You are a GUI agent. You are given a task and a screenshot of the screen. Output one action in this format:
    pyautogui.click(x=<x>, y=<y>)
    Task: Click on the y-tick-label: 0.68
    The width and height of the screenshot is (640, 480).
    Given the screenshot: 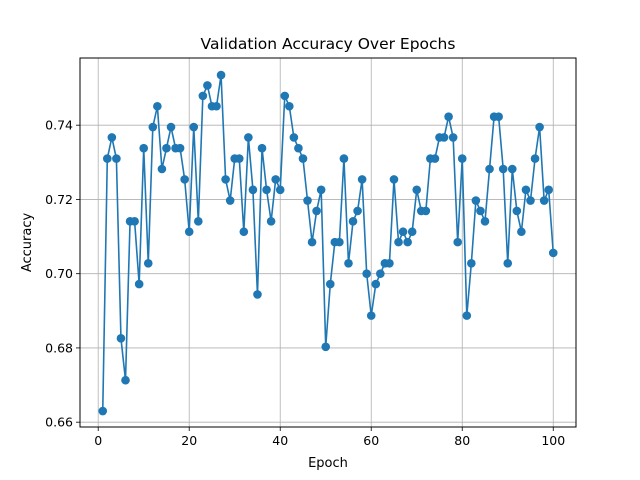 What is the action you would take?
    pyautogui.click(x=59, y=347)
    